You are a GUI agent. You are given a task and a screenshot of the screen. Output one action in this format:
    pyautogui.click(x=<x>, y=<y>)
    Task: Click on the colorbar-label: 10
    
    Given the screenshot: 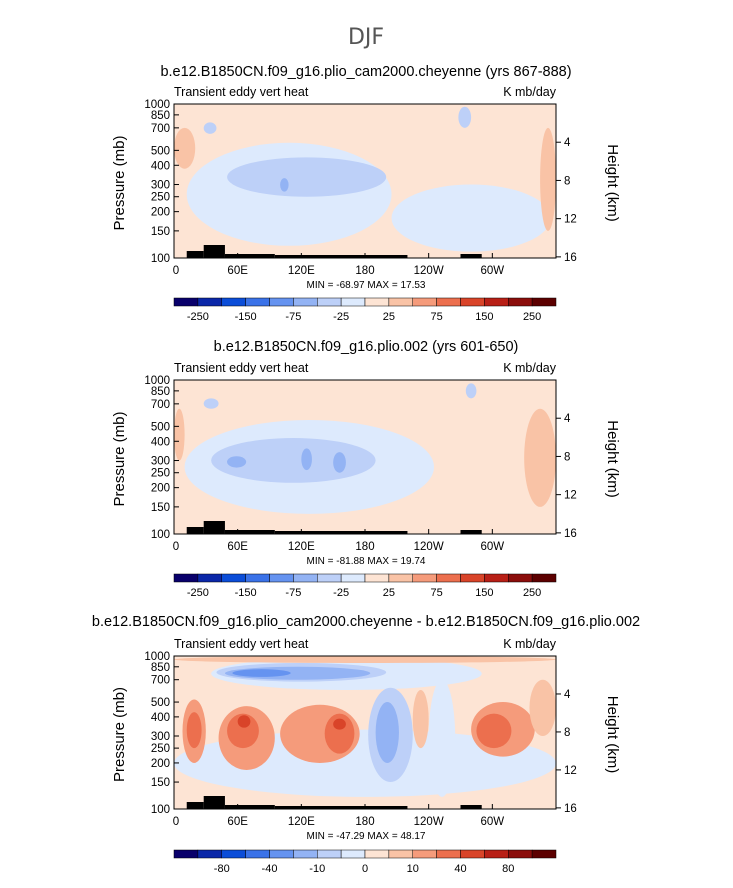 What is the action you would take?
    pyautogui.click(x=413, y=869)
    